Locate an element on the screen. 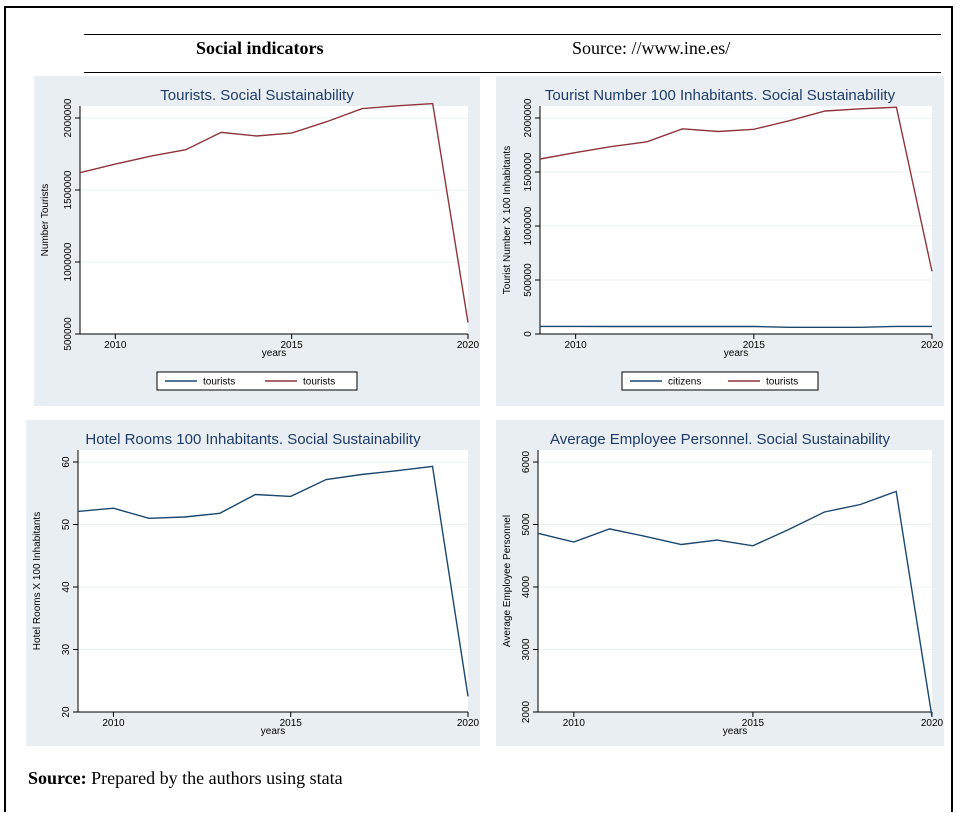  y-tick-label: 3000 is located at coordinates (526, 649).